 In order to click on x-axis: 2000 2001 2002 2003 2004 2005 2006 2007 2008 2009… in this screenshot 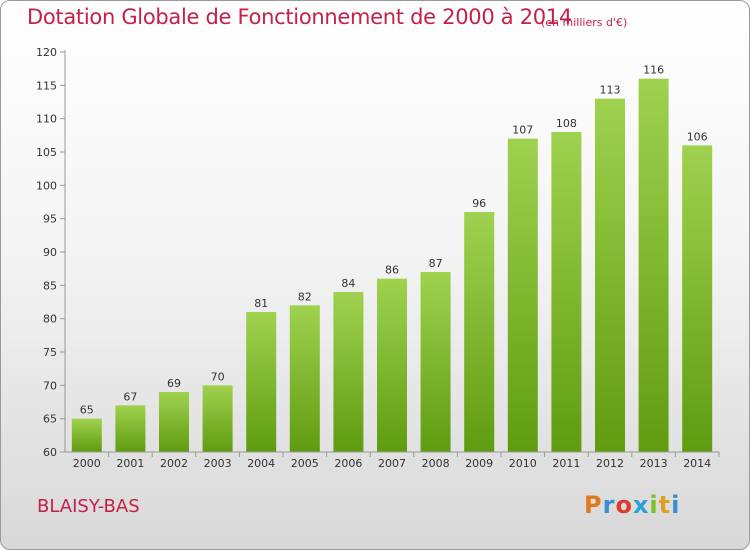, I will do `click(392, 460)`.